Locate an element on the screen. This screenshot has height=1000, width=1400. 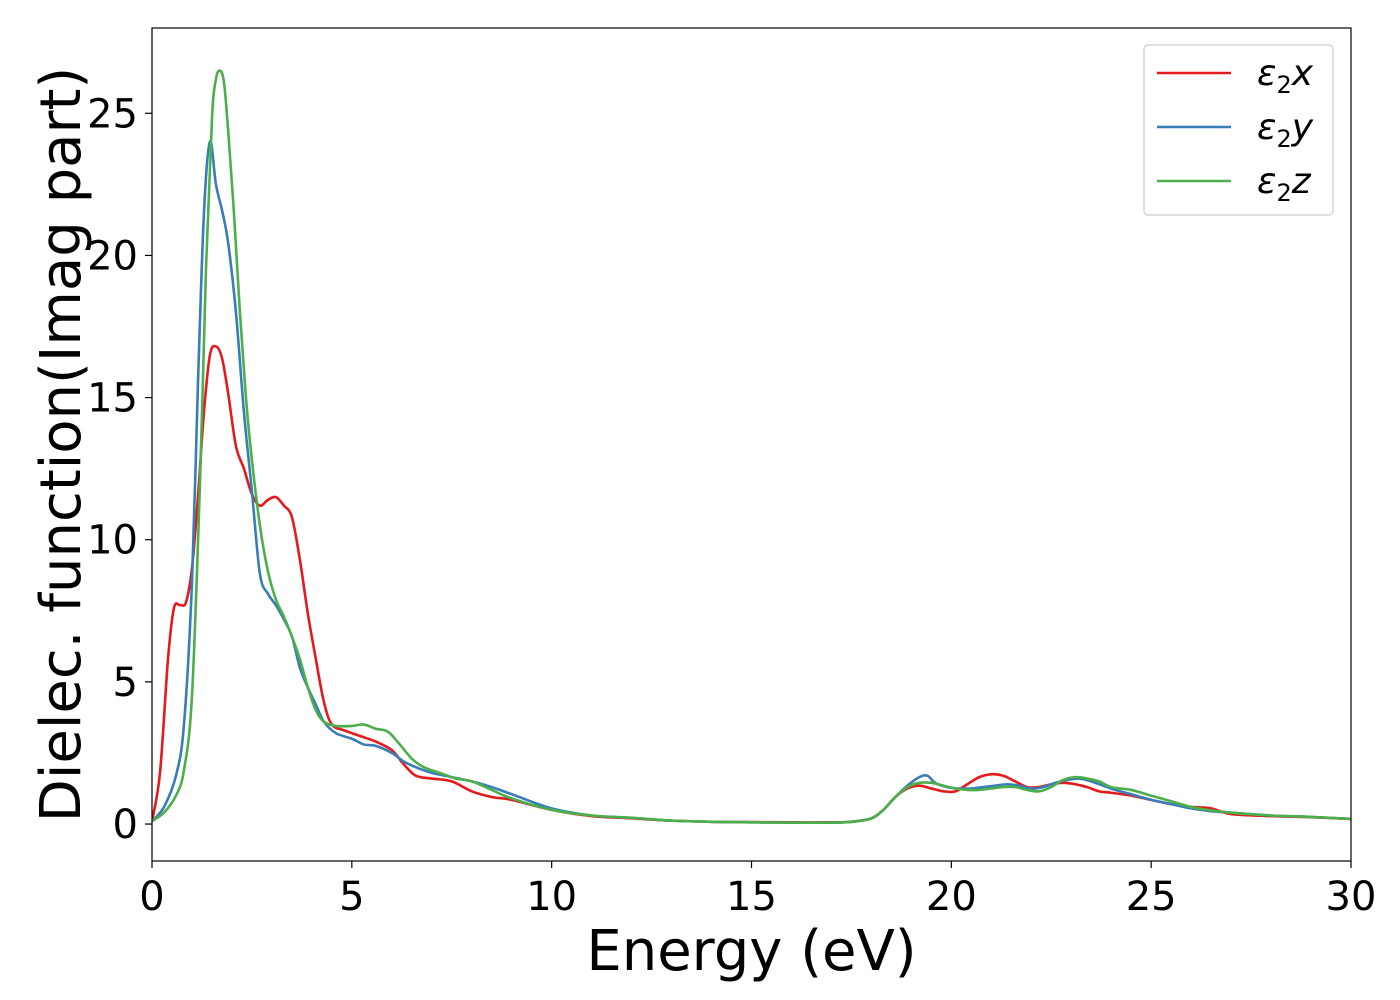
legend-box is located at coordinates (1238, 130).